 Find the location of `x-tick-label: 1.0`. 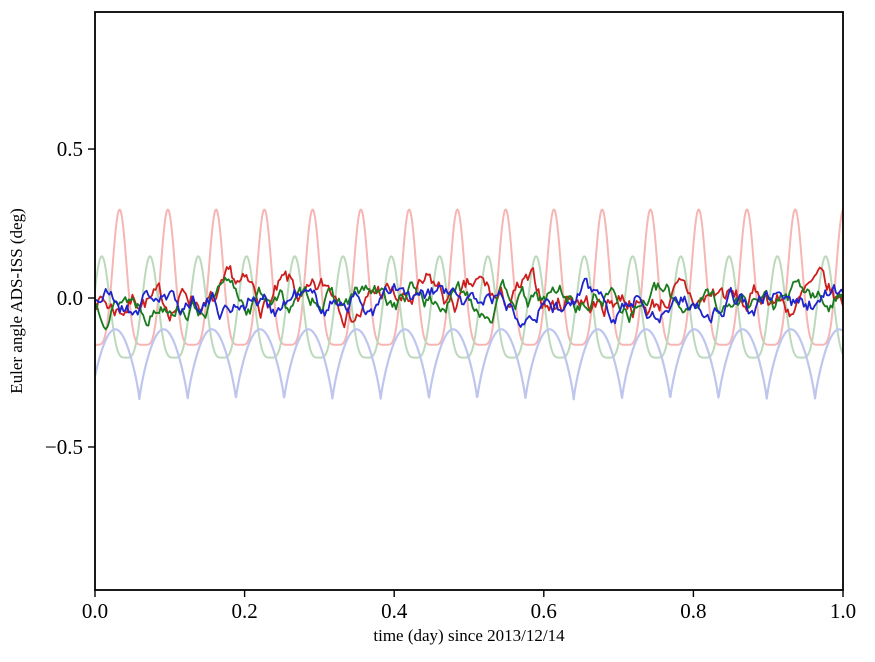

x-tick-label: 1.0 is located at coordinates (843, 611).